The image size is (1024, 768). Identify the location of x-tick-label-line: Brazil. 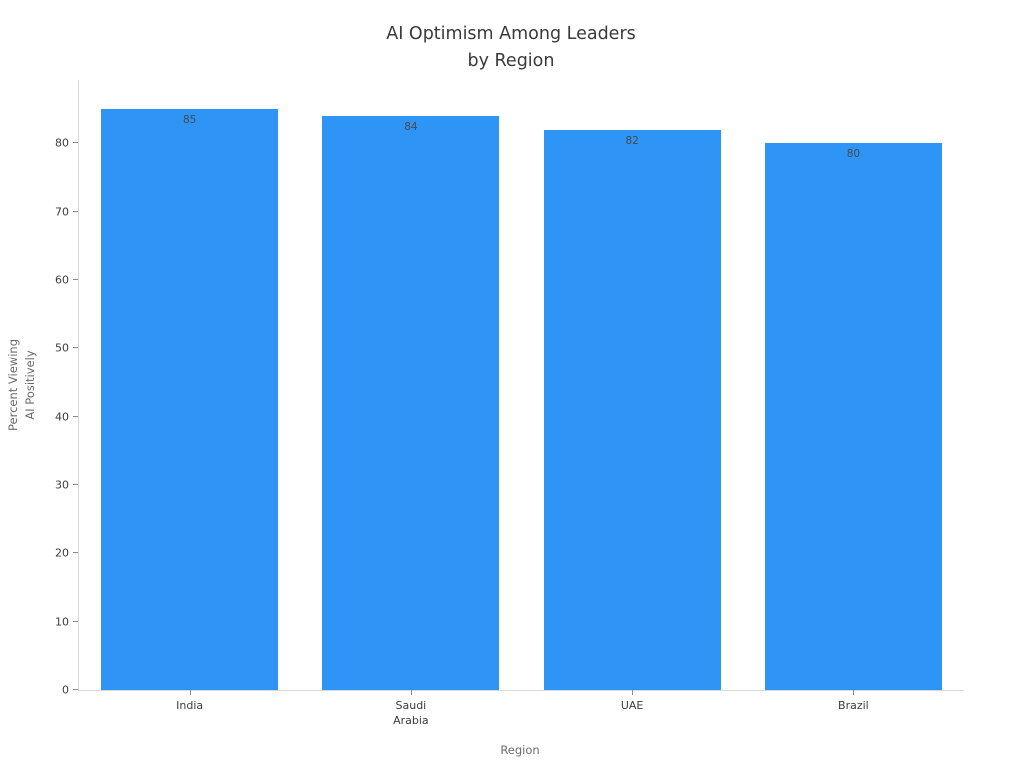
(853, 705).